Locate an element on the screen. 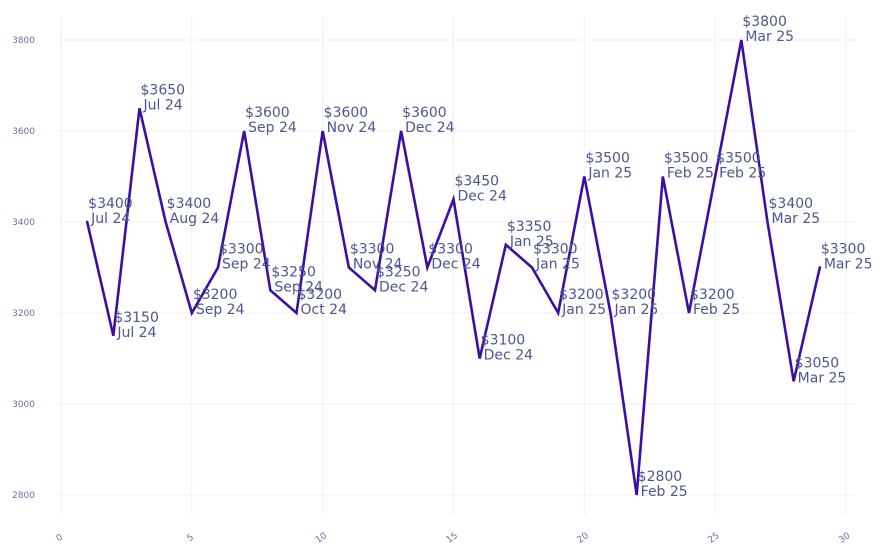 The image size is (882, 558). data-label-date: Oct 24 is located at coordinates (324, 310).